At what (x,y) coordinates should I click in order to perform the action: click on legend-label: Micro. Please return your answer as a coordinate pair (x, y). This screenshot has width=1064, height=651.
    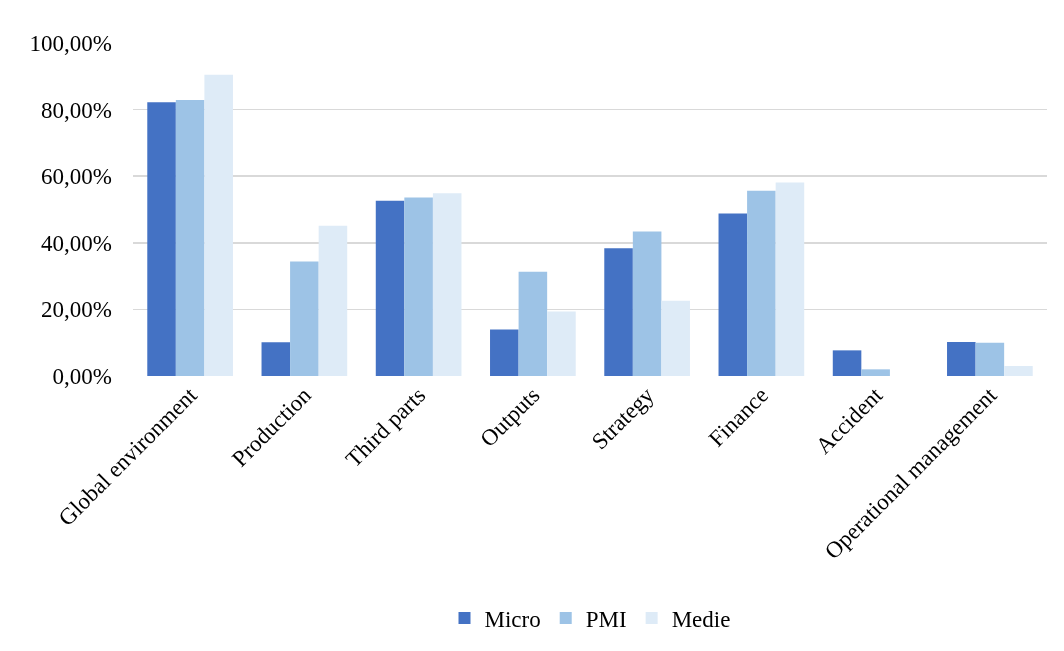
    Looking at the image, I should click on (512, 620).